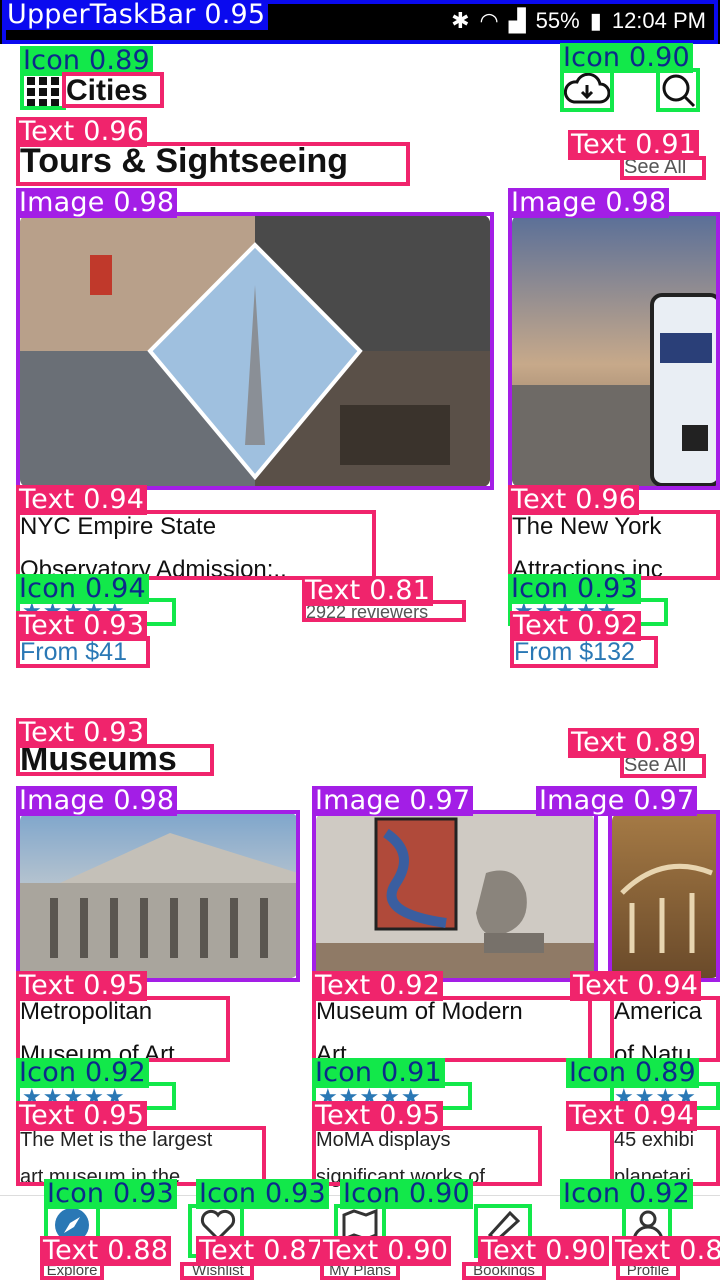  I want to click on grid-menu-icon, so click(43, 91).